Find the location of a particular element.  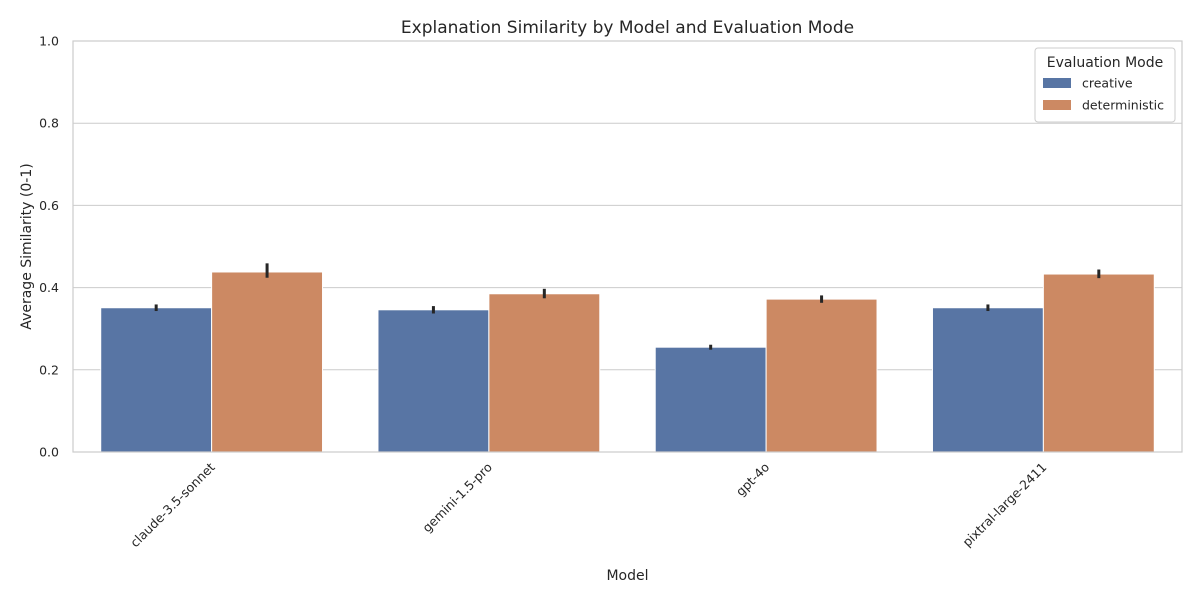

y-tick-label: 1.0 is located at coordinates (49, 41).